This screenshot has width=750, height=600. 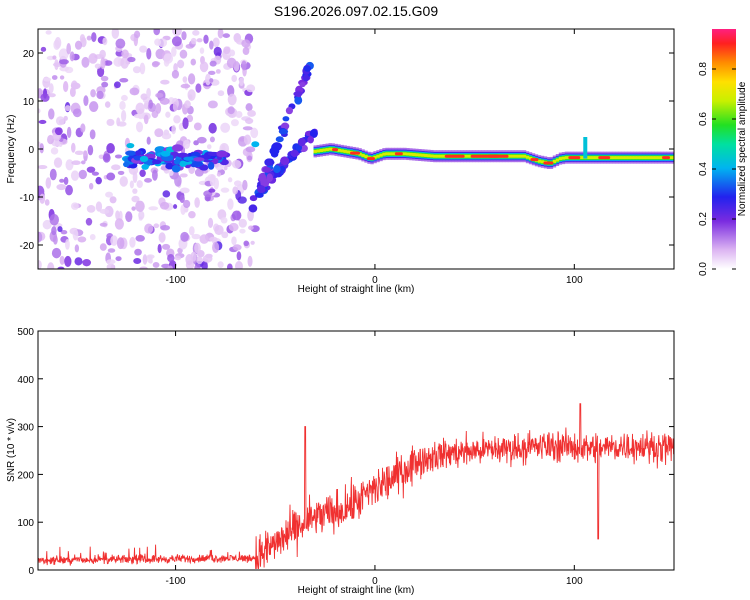 I want to click on track-flare, so click(x=585, y=148).